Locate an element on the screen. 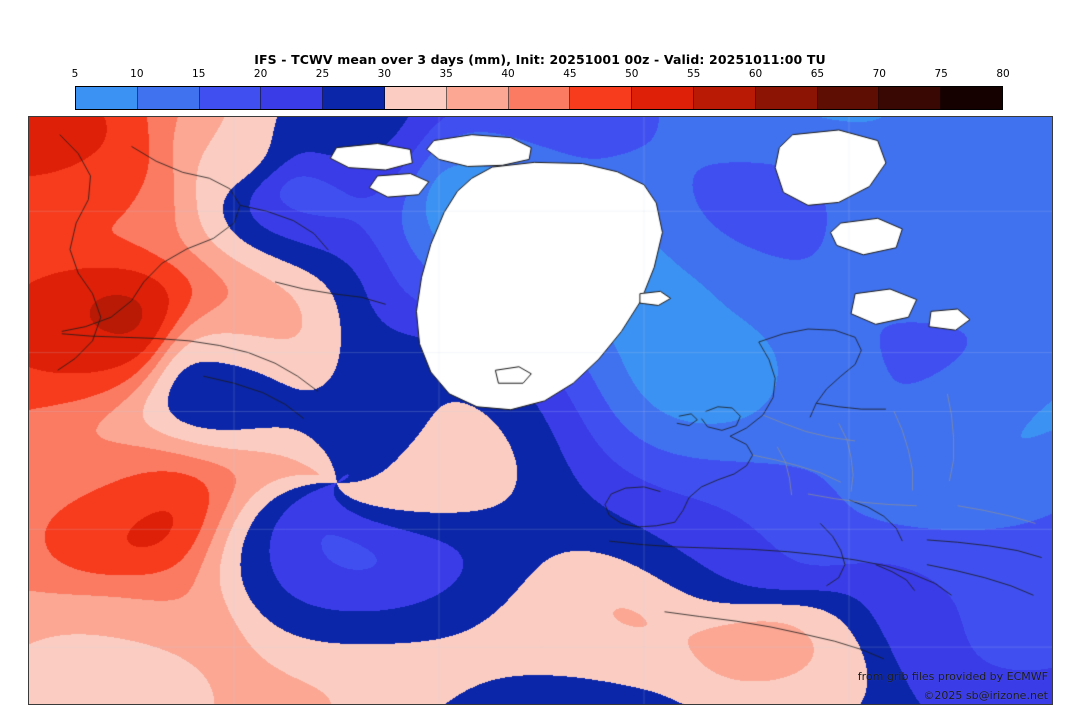 The width and height of the screenshot is (1080, 718). colorbar-tick-labels: 5 10 15 20 25 30 35 40 45 50 55 60 65 70 75 80 is located at coordinates (540, 75).